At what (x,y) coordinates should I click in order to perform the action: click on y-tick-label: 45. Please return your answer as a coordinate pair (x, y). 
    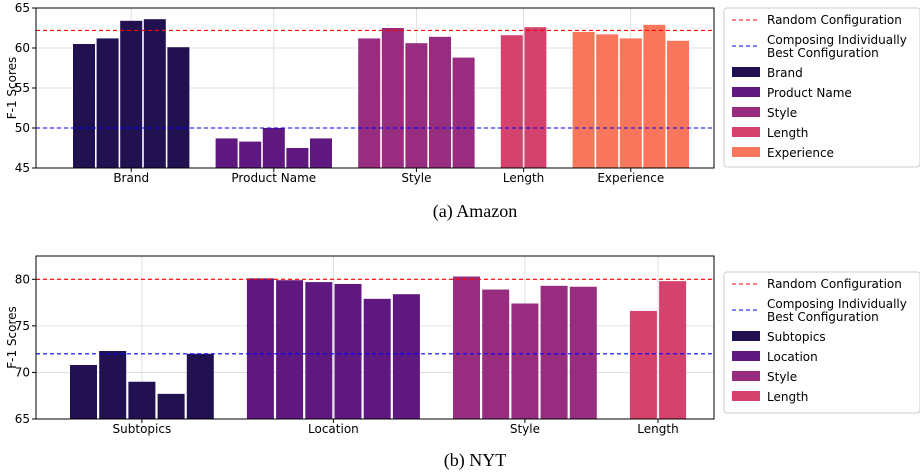
    Looking at the image, I should click on (22, 168).